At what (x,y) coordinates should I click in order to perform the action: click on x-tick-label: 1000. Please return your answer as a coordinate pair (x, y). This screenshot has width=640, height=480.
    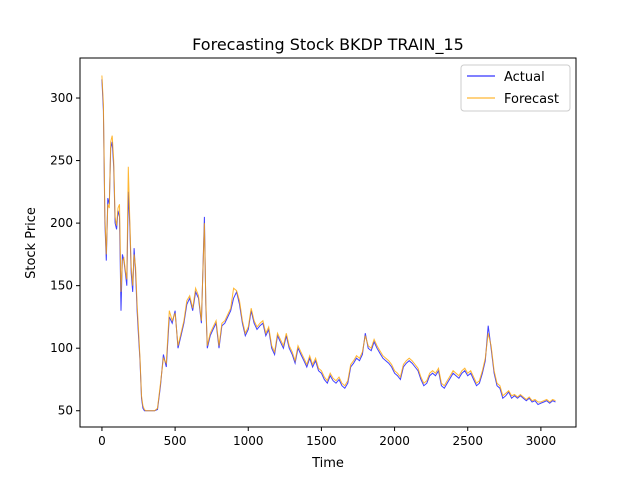
    Looking at the image, I should click on (248, 441).